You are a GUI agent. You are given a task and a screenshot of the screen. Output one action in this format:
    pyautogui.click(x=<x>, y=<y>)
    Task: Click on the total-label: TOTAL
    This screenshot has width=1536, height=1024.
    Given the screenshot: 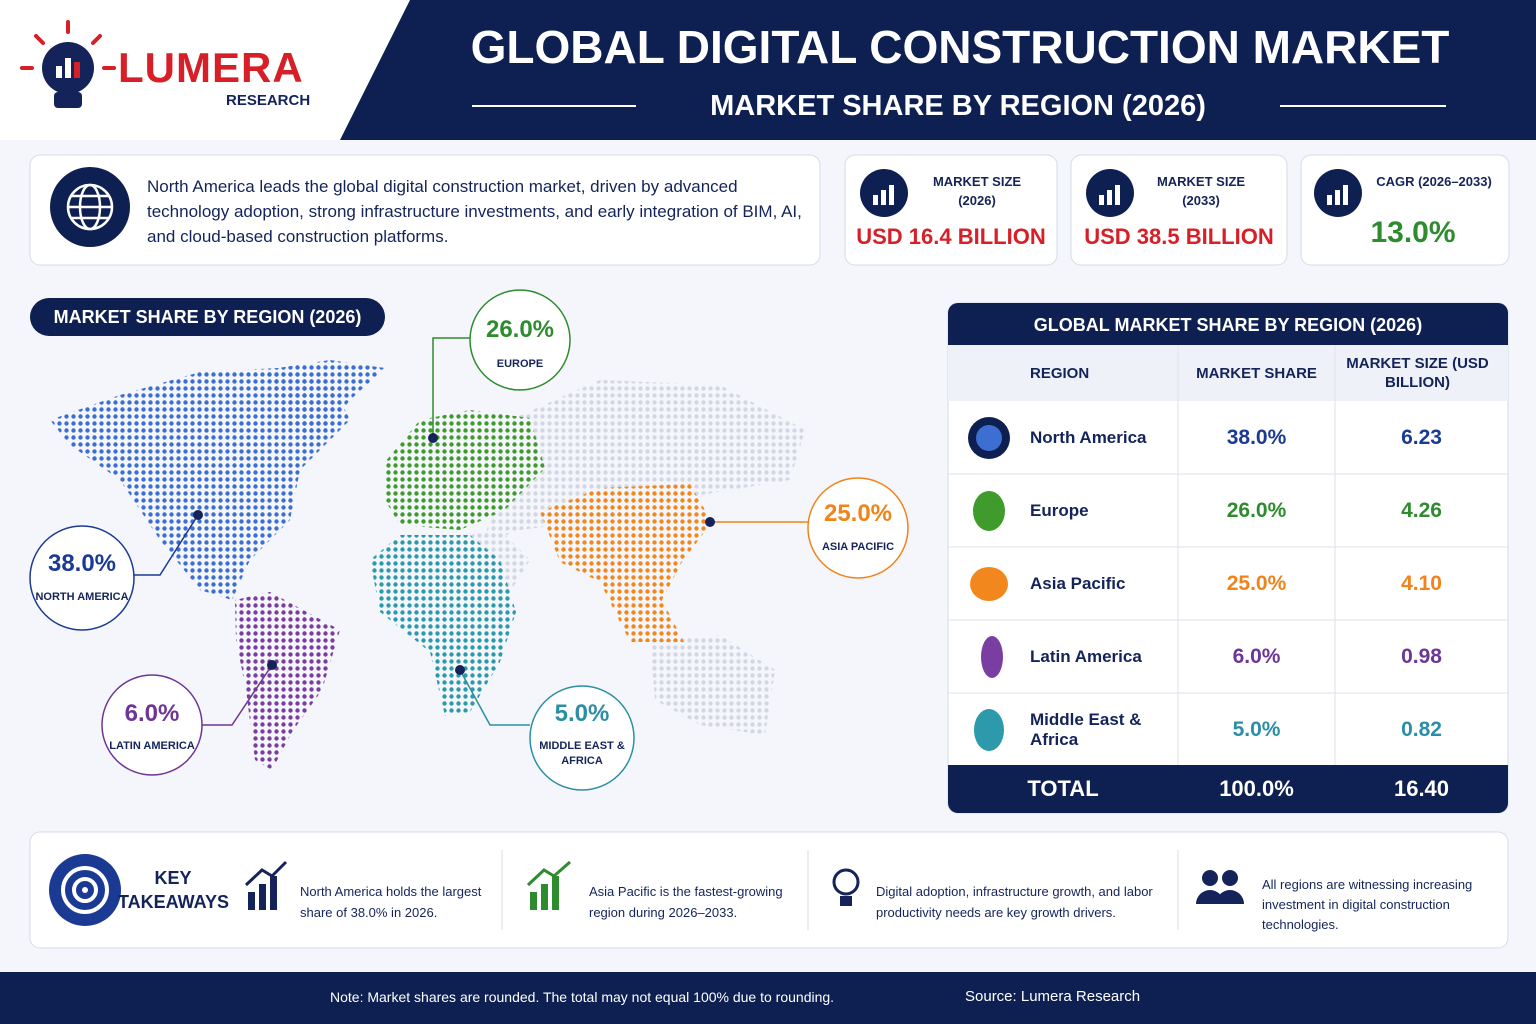 What is the action you would take?
    pyautogui.click(x=1063, y=788)
    